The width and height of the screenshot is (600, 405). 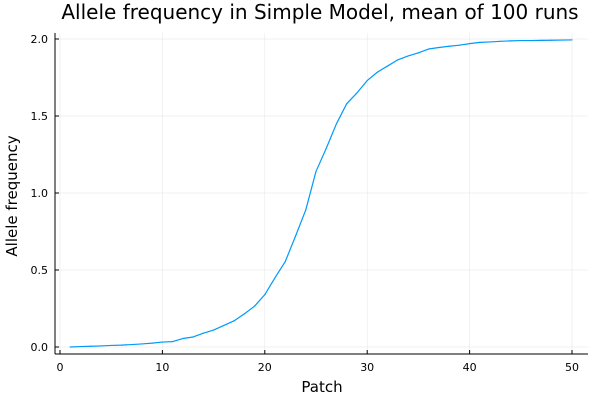 I want to click on x-tick-label-5: 50, so click(x=572, y=367).